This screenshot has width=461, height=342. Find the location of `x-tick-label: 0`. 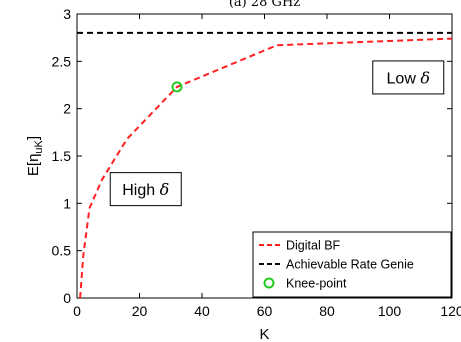

x-tick-label: 0 is located at coordinates (77, 311).